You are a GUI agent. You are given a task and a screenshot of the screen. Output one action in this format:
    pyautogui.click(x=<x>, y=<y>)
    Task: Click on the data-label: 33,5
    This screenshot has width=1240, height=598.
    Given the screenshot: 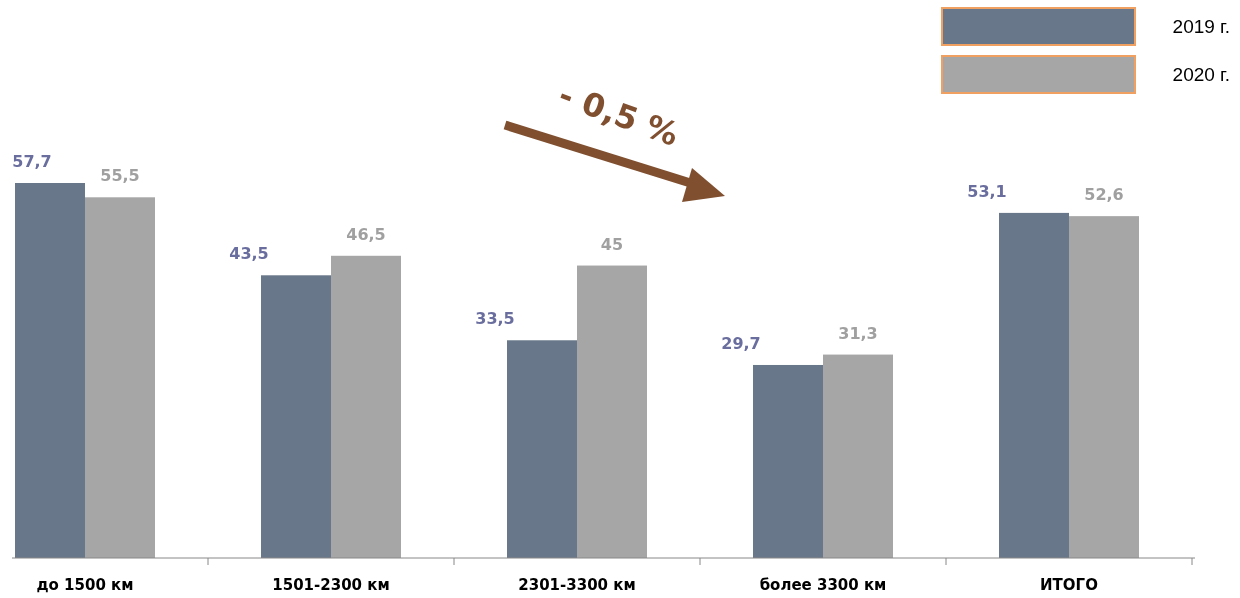 What is the action you would take?
    pyautogui.click(x=495, y=319)
    